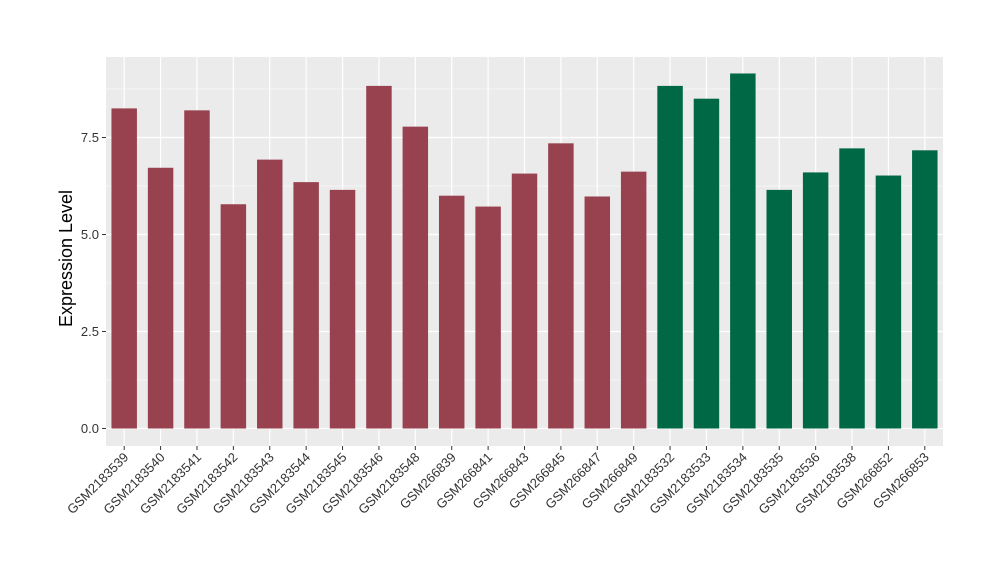  Describe the element at coordinates (233, 316) in the screenshot. I see `bar-GSM2183542` at that location.